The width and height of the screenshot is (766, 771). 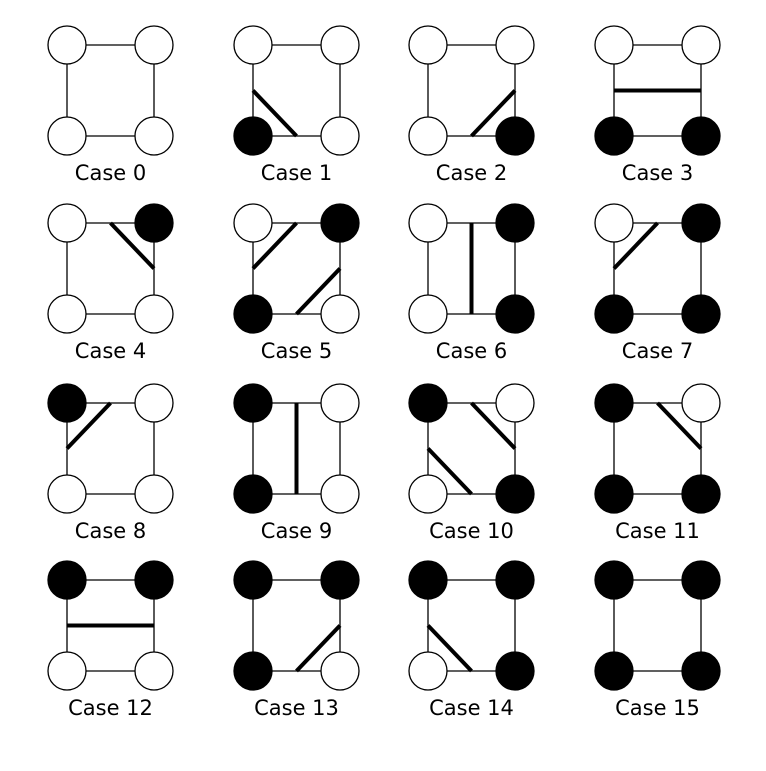 I want to click on case-cell: Case 9, so click(x=296, y=463).